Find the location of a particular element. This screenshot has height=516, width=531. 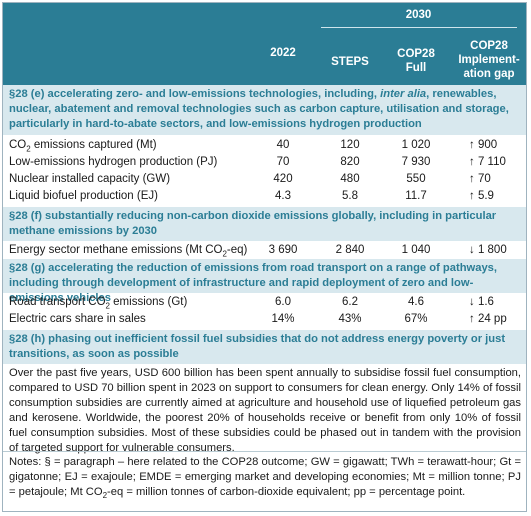

cell-2022: 40 is located at coordinates (283, 145).